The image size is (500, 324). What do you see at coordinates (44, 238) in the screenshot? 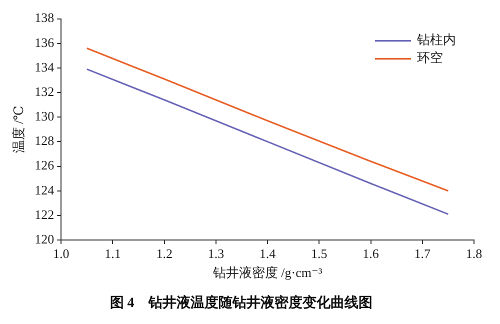
I see `y-tick-label: 120` at bounding box center [44, 238].